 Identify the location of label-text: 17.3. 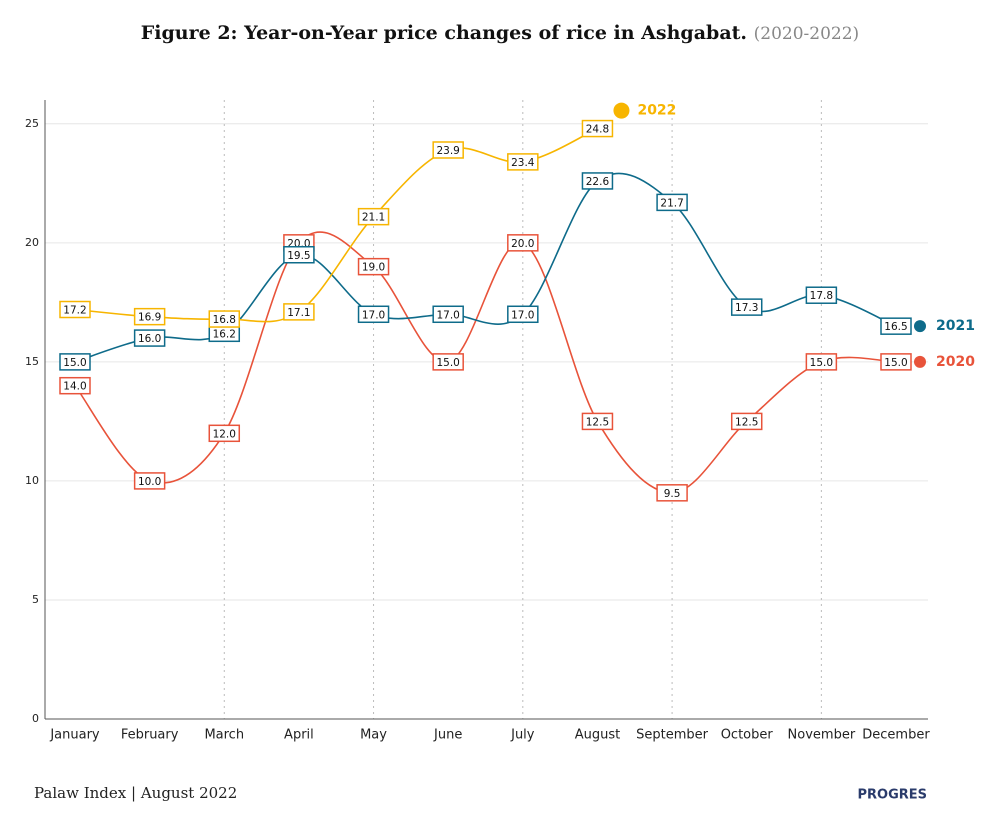
(746, 308).